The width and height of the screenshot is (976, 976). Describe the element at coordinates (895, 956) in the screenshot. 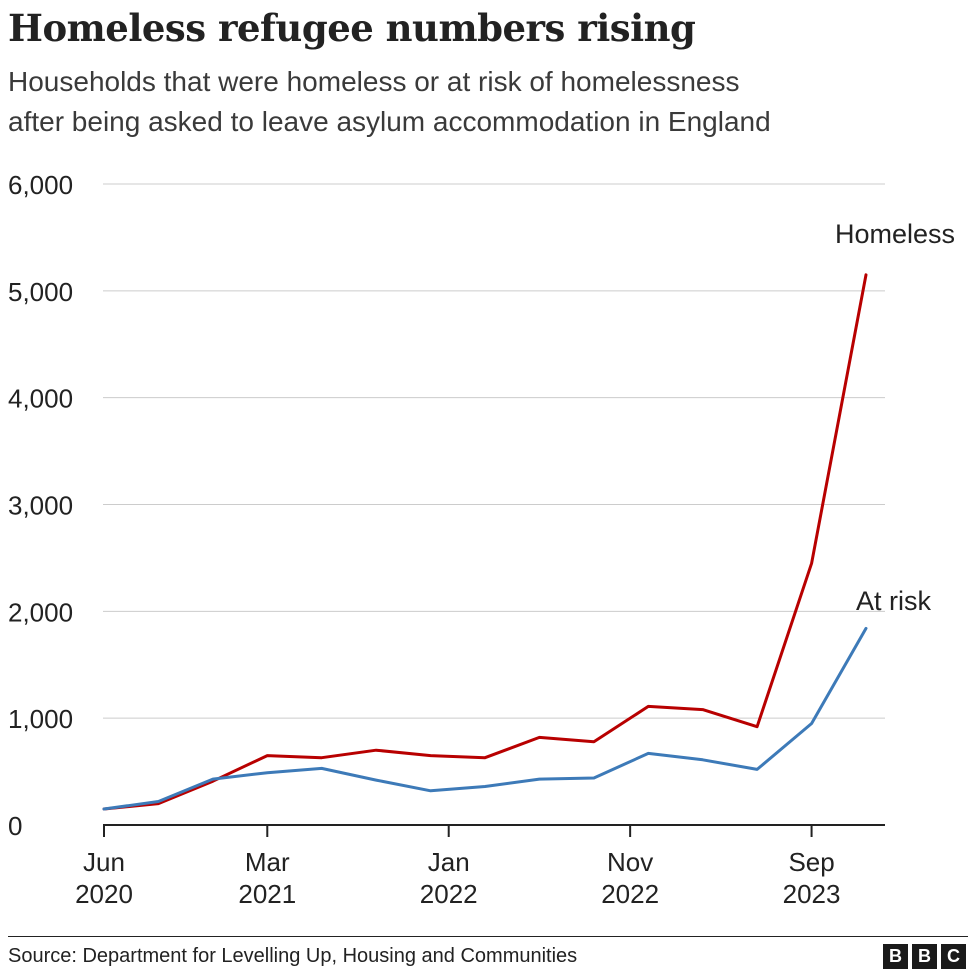

I see `bbc-logo-letter-1: B` at that location.